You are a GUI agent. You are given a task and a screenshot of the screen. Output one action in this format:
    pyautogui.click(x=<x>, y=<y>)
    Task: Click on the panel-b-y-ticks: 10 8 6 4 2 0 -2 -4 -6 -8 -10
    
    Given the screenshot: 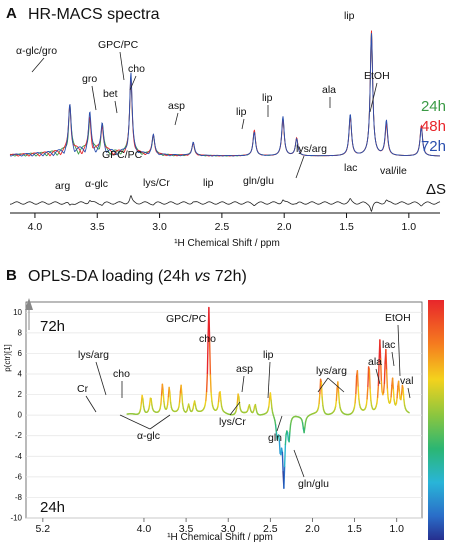 What is the action you would take?
    pyautogui.click(x=16, y=415)
    